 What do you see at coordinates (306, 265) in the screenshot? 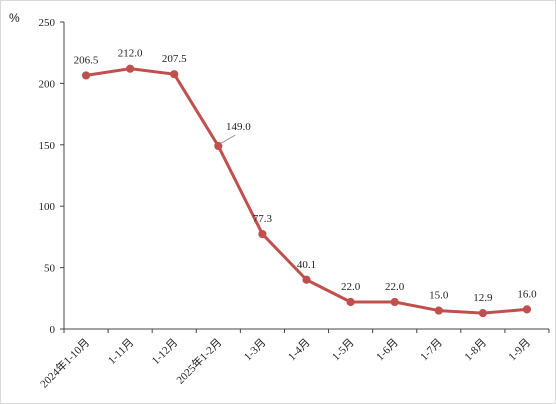
I see `data-label: 40.1` at bounding box center [306, 265].